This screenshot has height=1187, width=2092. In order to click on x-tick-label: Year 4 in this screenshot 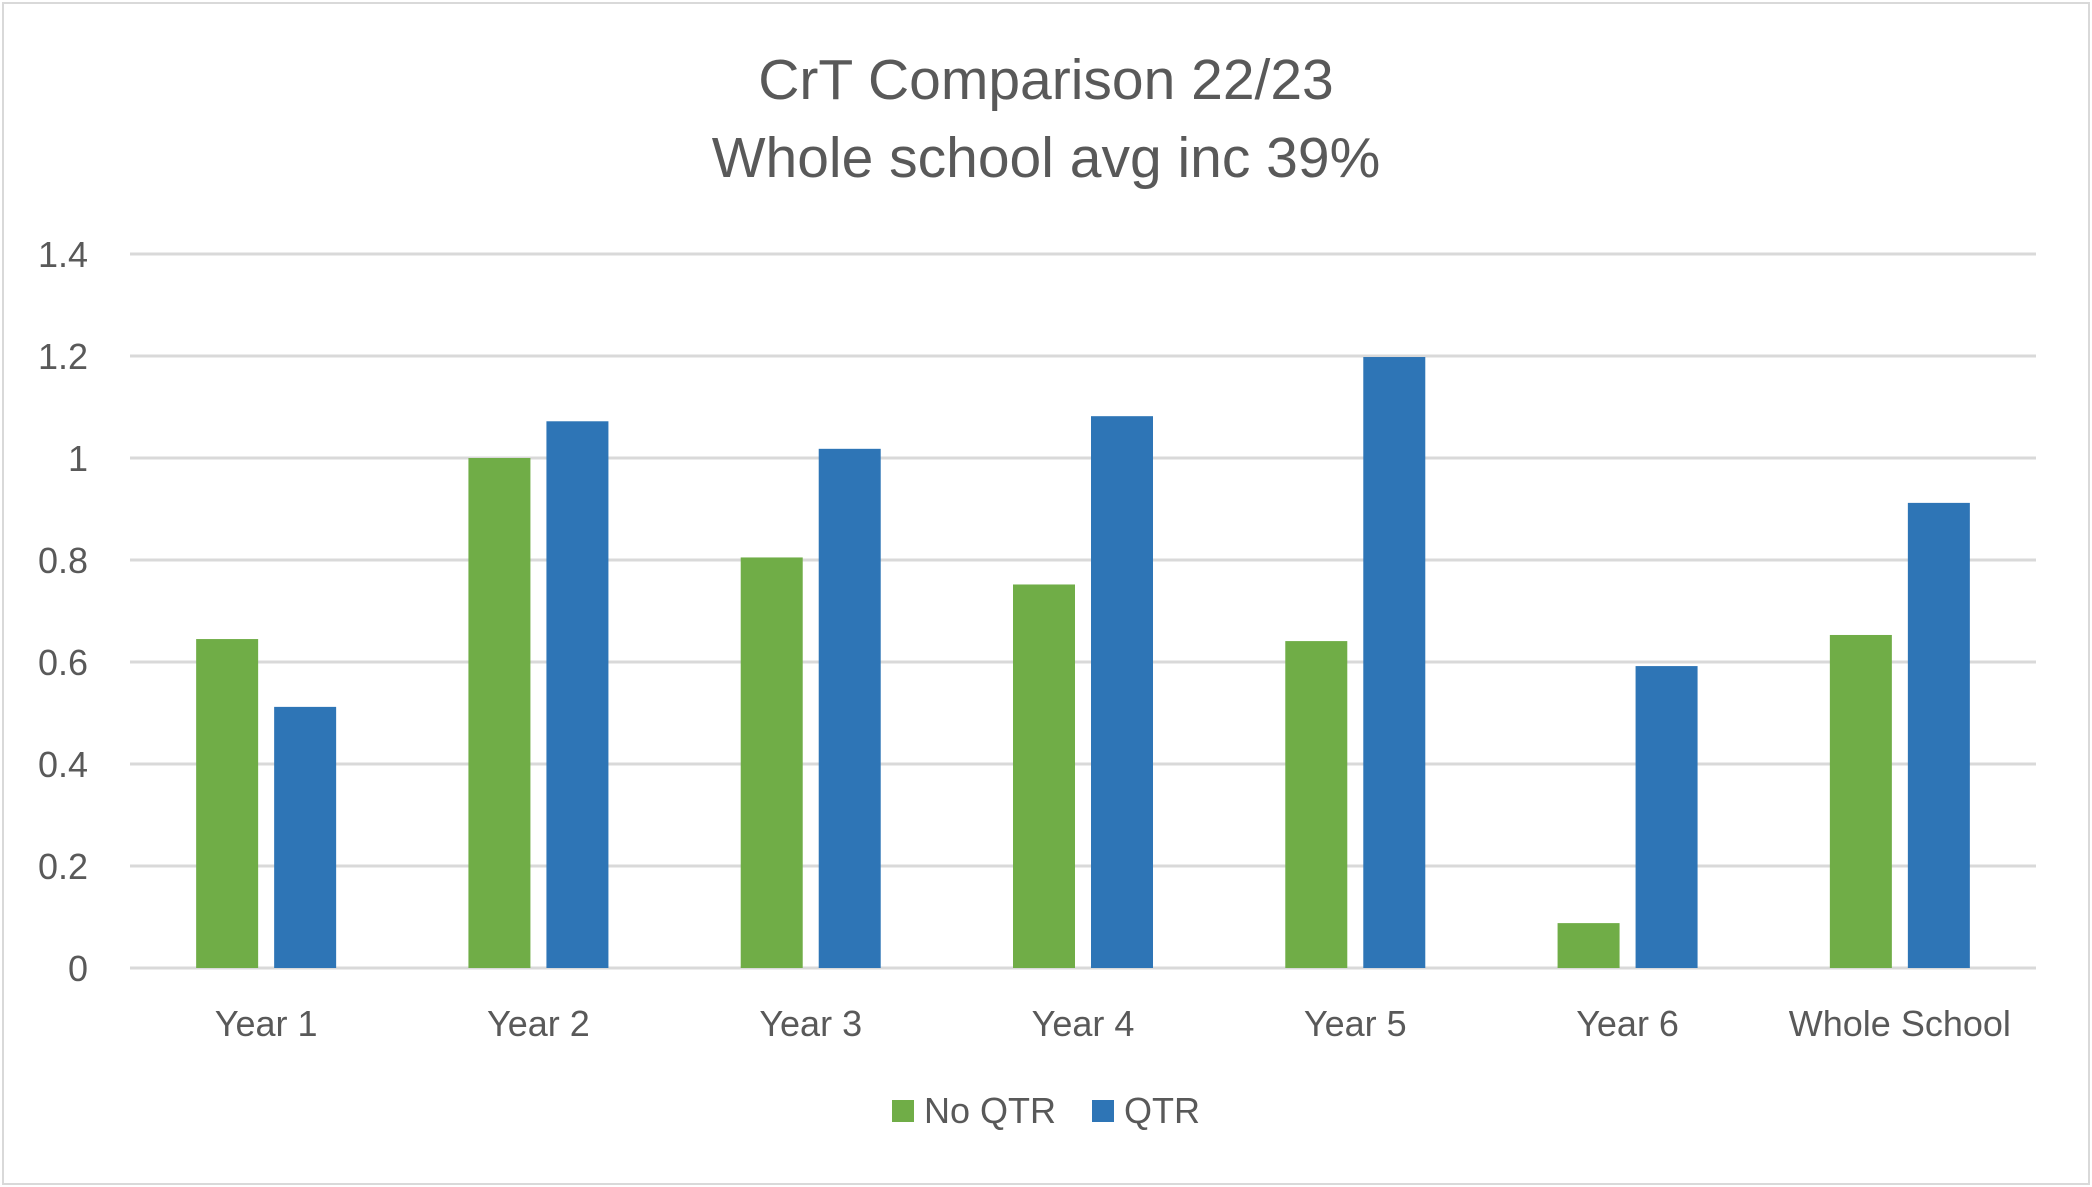, I will do `click(1083, 1023)`.